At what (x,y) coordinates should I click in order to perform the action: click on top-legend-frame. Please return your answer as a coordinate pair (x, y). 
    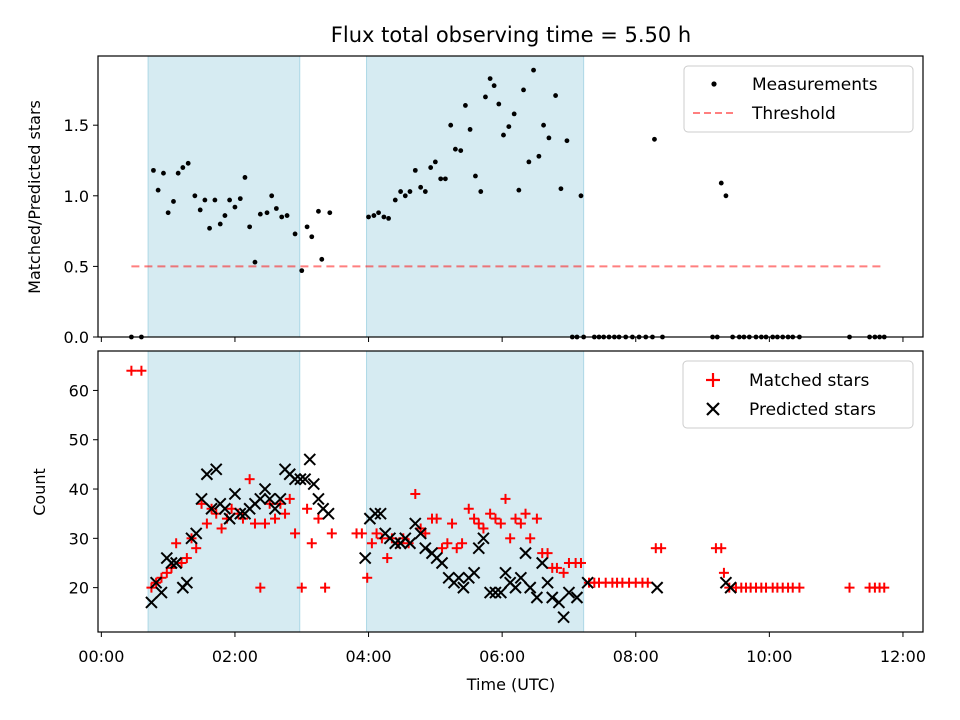
    Looking at the image, I should click on (798, 99).